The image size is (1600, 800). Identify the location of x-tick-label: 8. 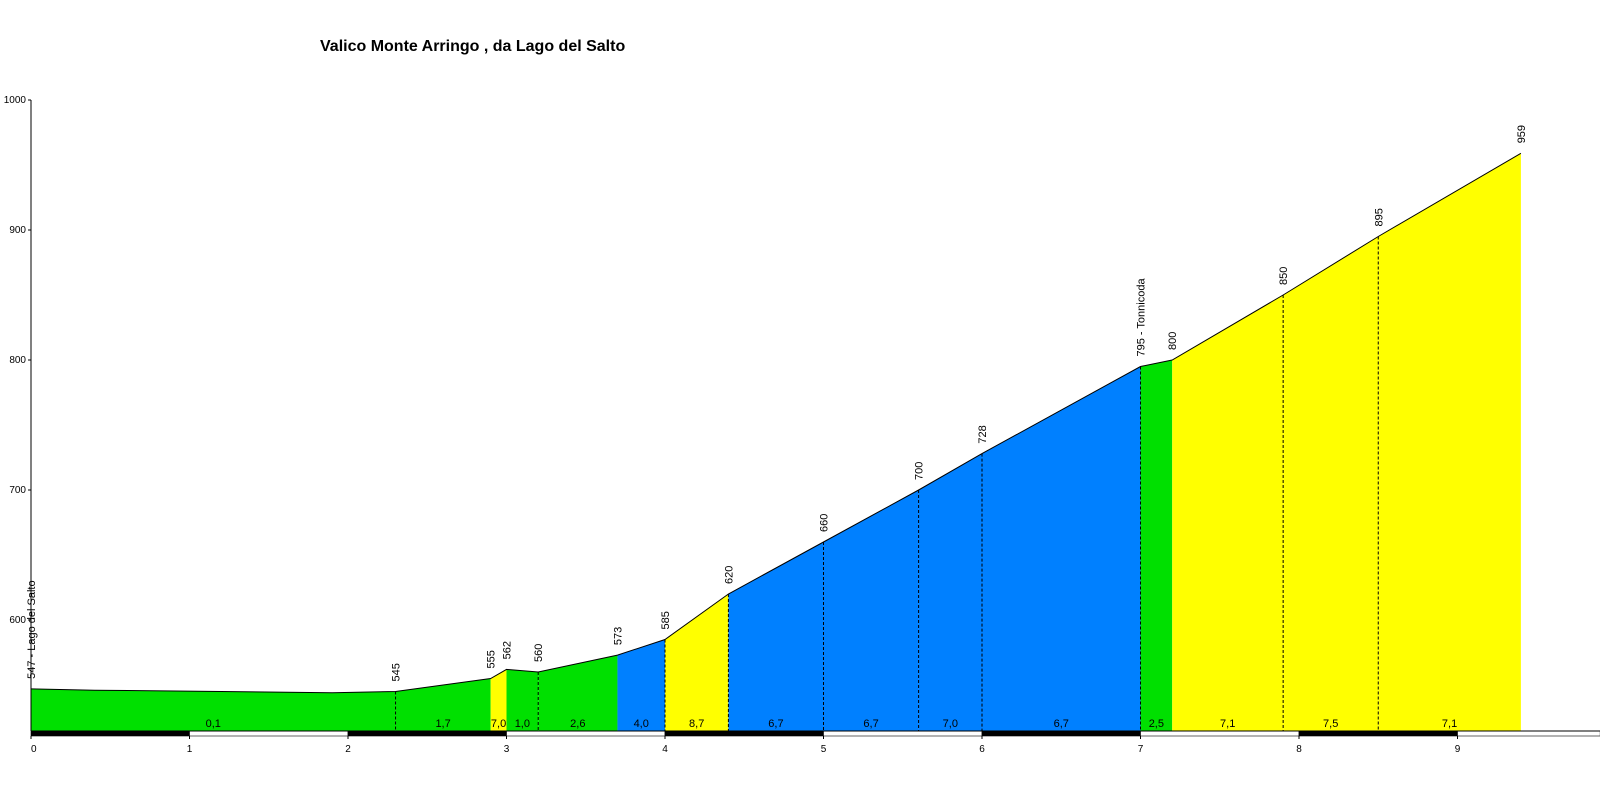
(1299, 749).